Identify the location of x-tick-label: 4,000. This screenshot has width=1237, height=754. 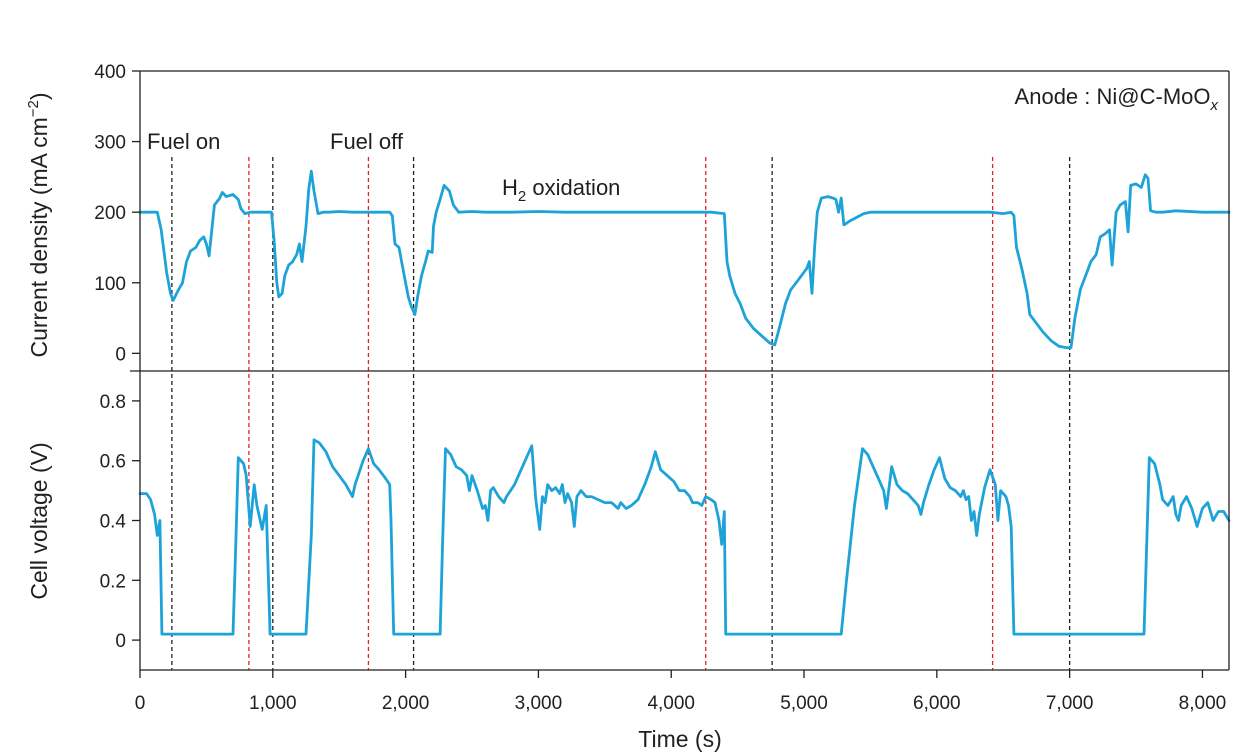
(671, 703).